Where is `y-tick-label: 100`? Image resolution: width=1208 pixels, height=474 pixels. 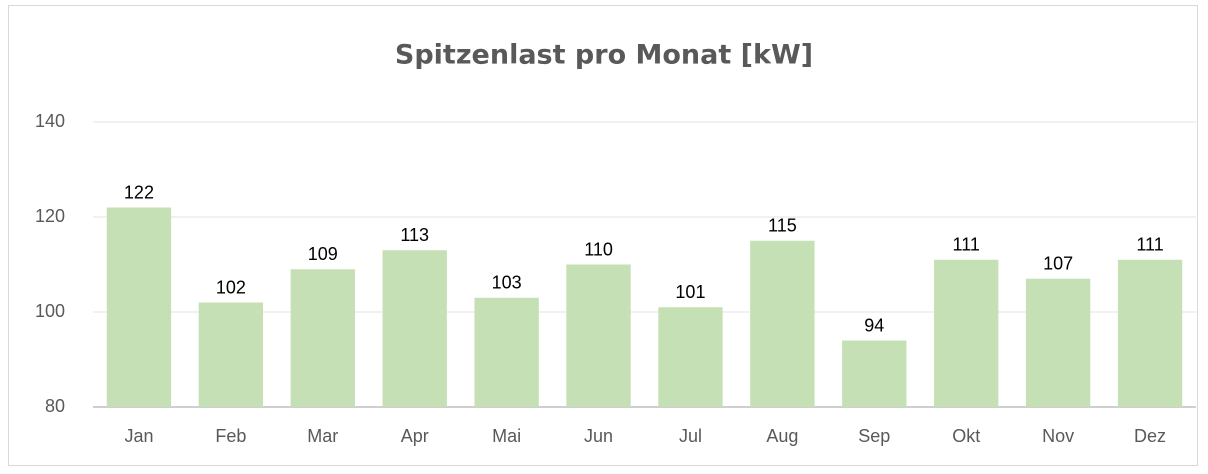
y-tick-label: 100 is located at coordinates (50, 311).